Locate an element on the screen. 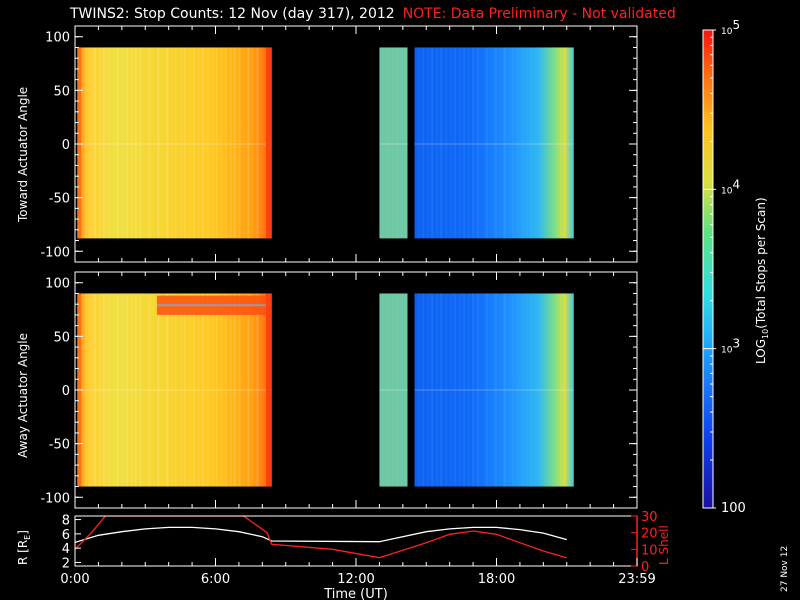 The image size is (800, 600). colorbar-tick-base: 100 is located at coordinates (733, 508).